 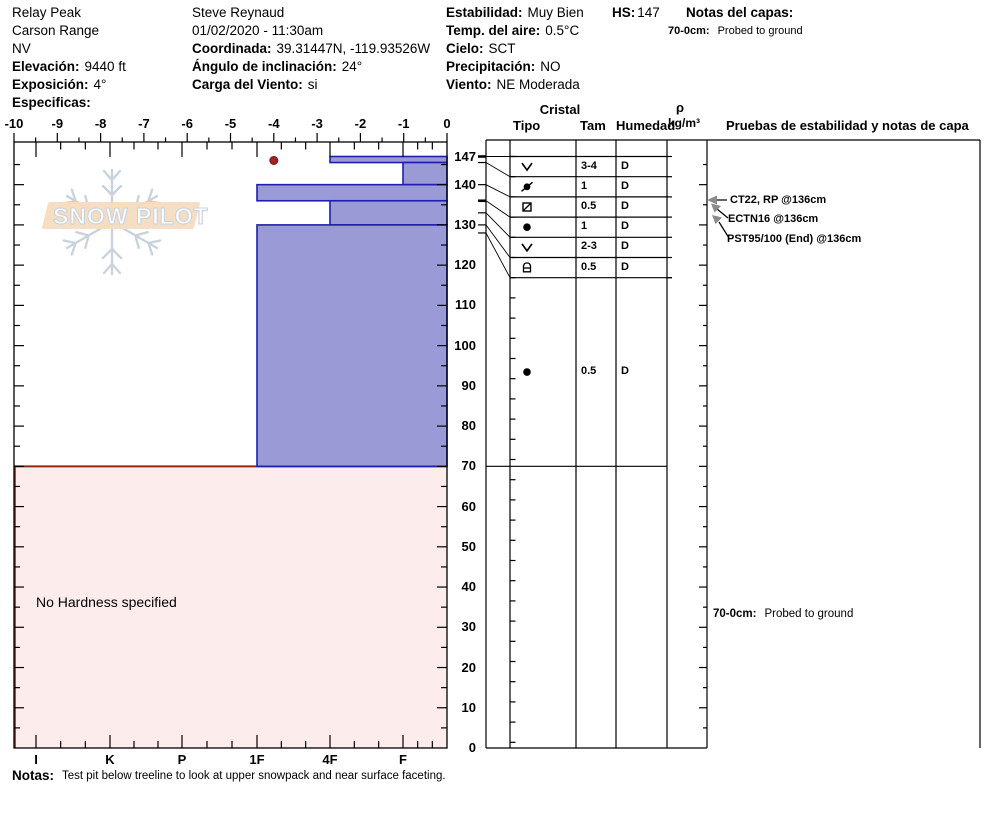 What do you see at coordinates (465, 156) in the screenshot?
I see `depth-axis-label: 147` at bounding box center [465, 156].